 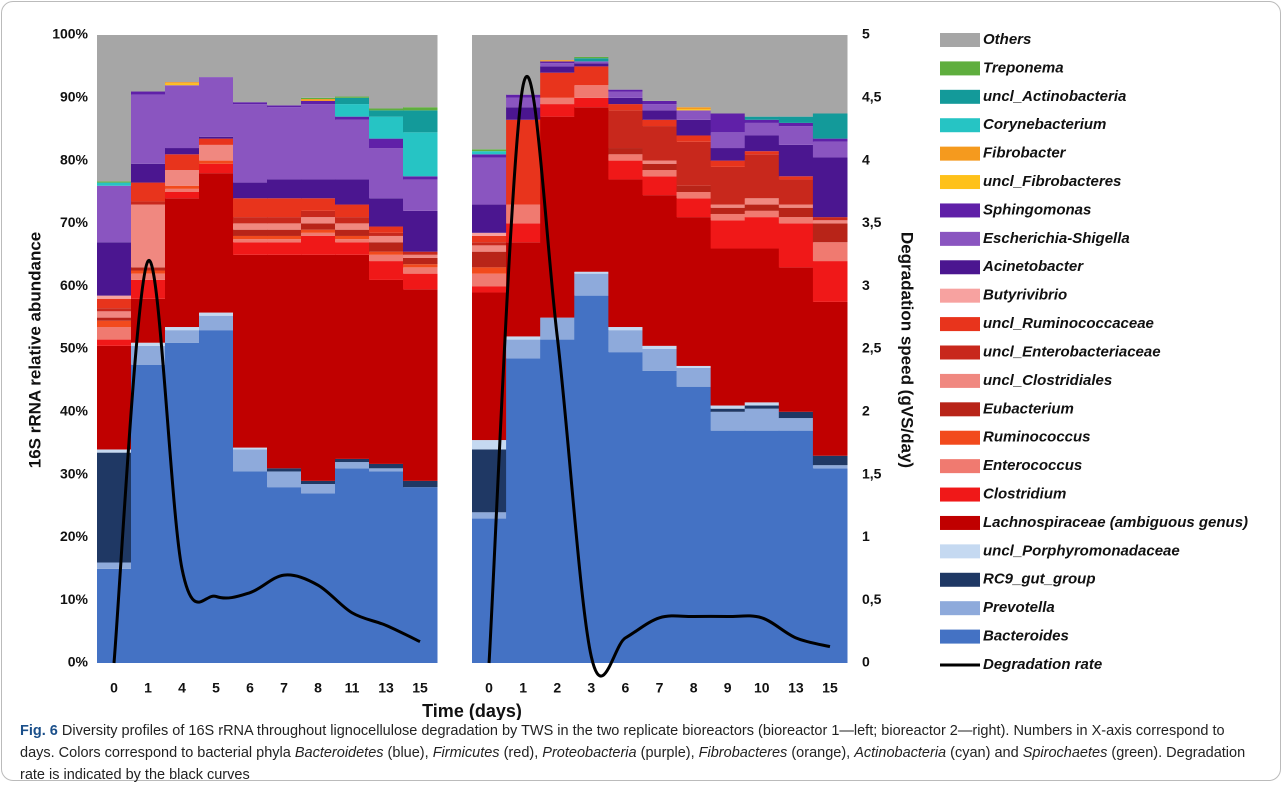 I want to click on x-tick-label: 9, so click(x=728, y=688).